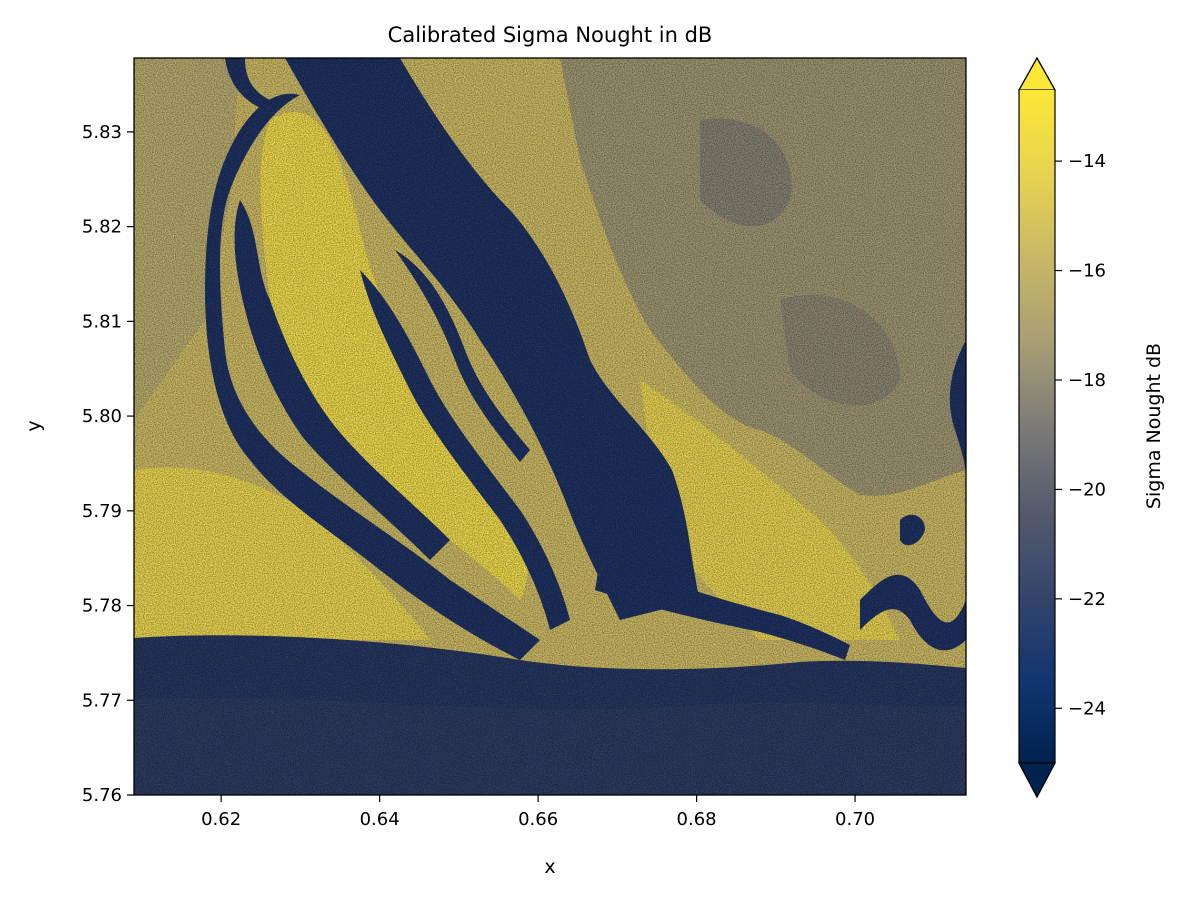  What do you see at coordinates (1154, 426) in the screenshot?
I see `colorbar-label: Sigma Nought dB` at bounding box center [1154, 426].